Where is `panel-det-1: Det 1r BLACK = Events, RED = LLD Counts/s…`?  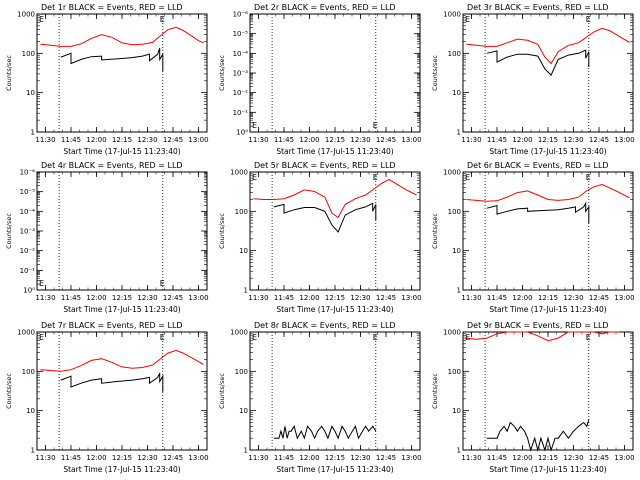 panel-det-1: Det 1r BLACK = Events, RED = LLD Counts/s… is located at coordinates (107, 79).